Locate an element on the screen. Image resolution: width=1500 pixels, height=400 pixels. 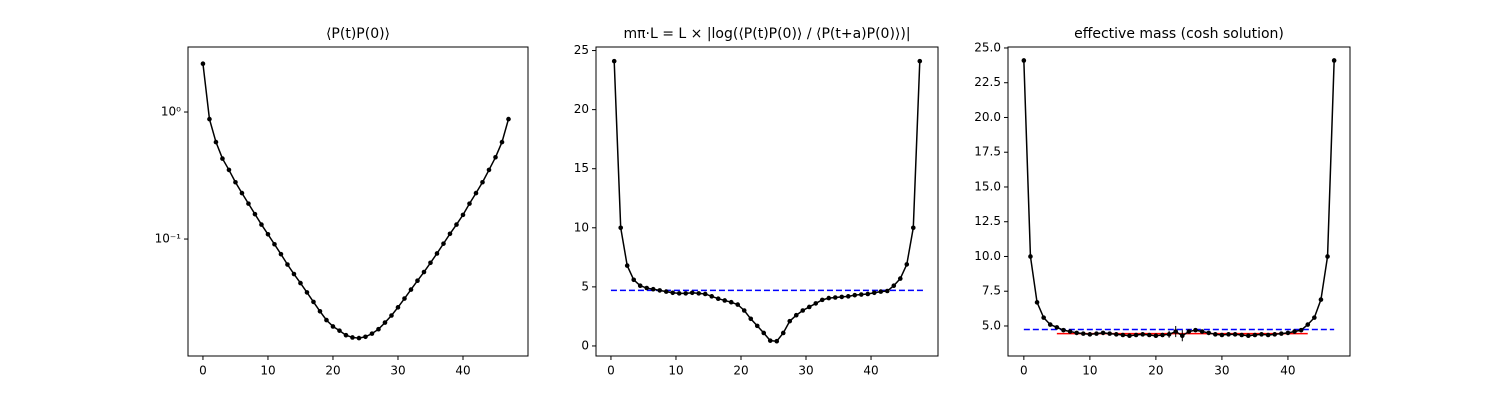
y-tick-label: 10⁻¹ is located at coordinates (168, 239).